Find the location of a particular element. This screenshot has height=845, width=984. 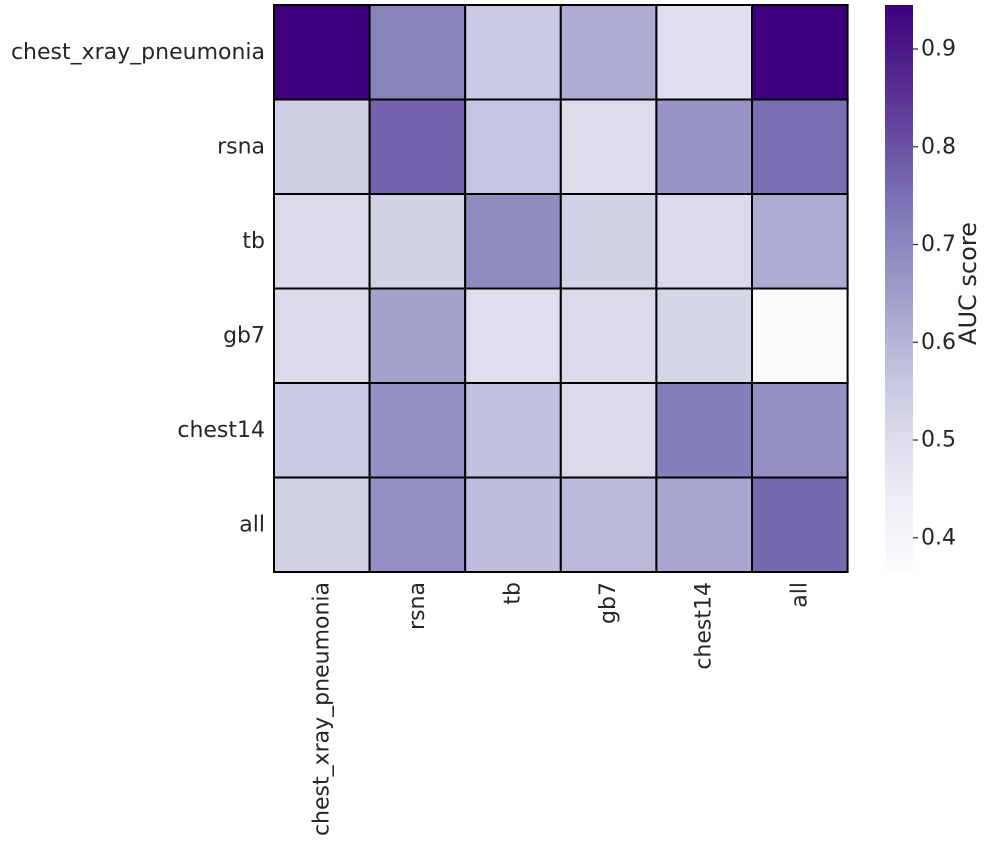

column-tick-label: chest_xray_pneumonia is located at coordinates (321, 709).